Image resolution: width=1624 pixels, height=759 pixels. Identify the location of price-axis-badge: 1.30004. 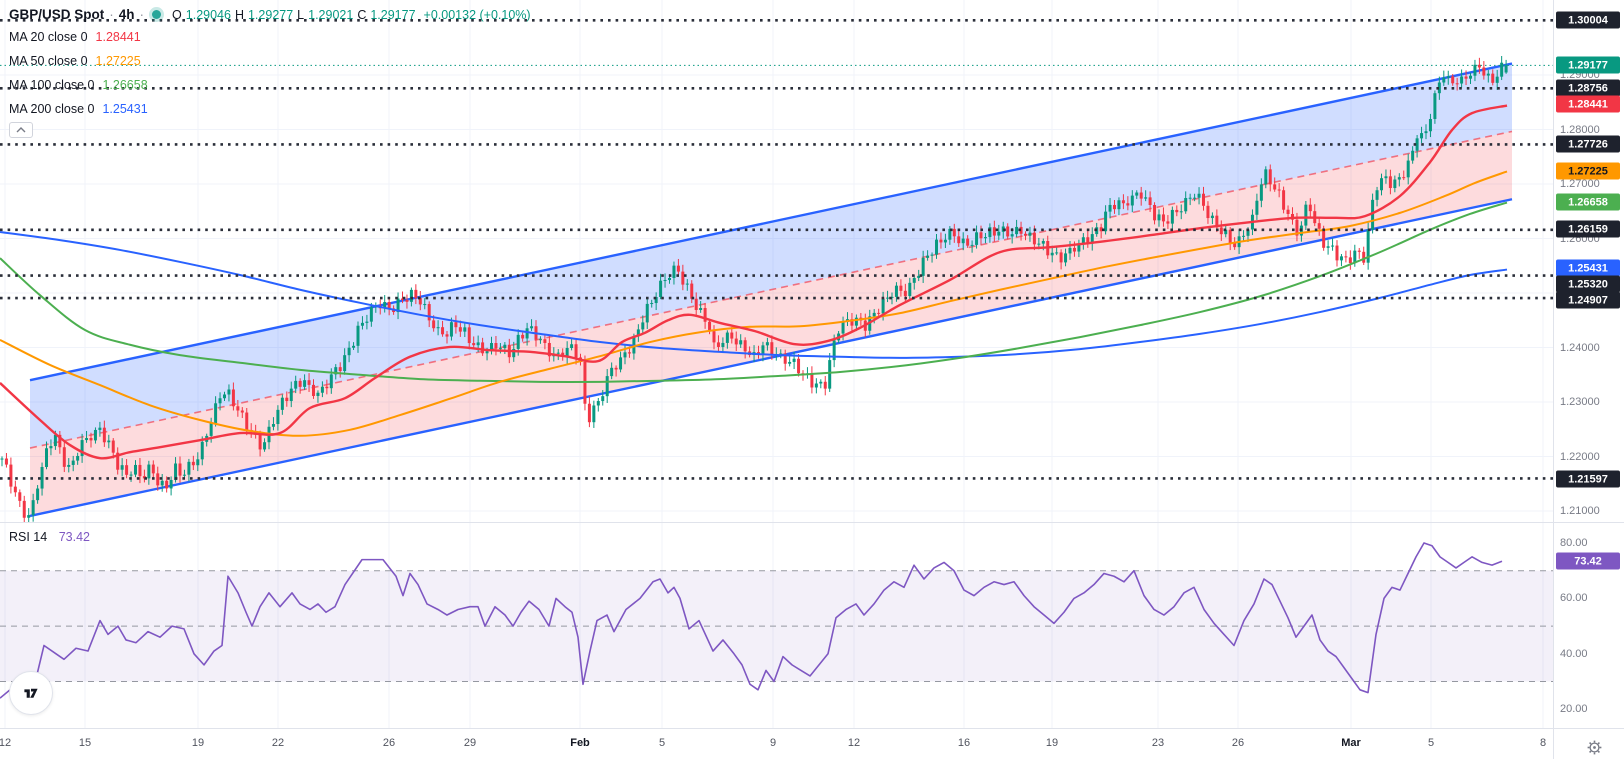
(1588, 20).